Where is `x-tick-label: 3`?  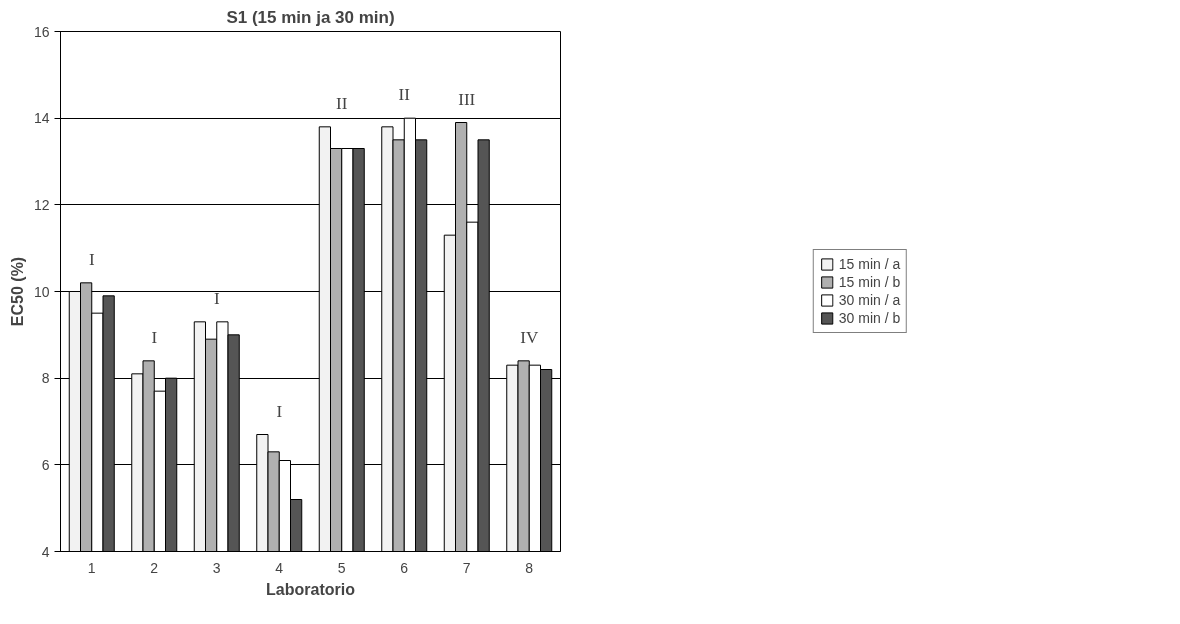
x-tick-label: 3 is located at coordinates (216, 567).